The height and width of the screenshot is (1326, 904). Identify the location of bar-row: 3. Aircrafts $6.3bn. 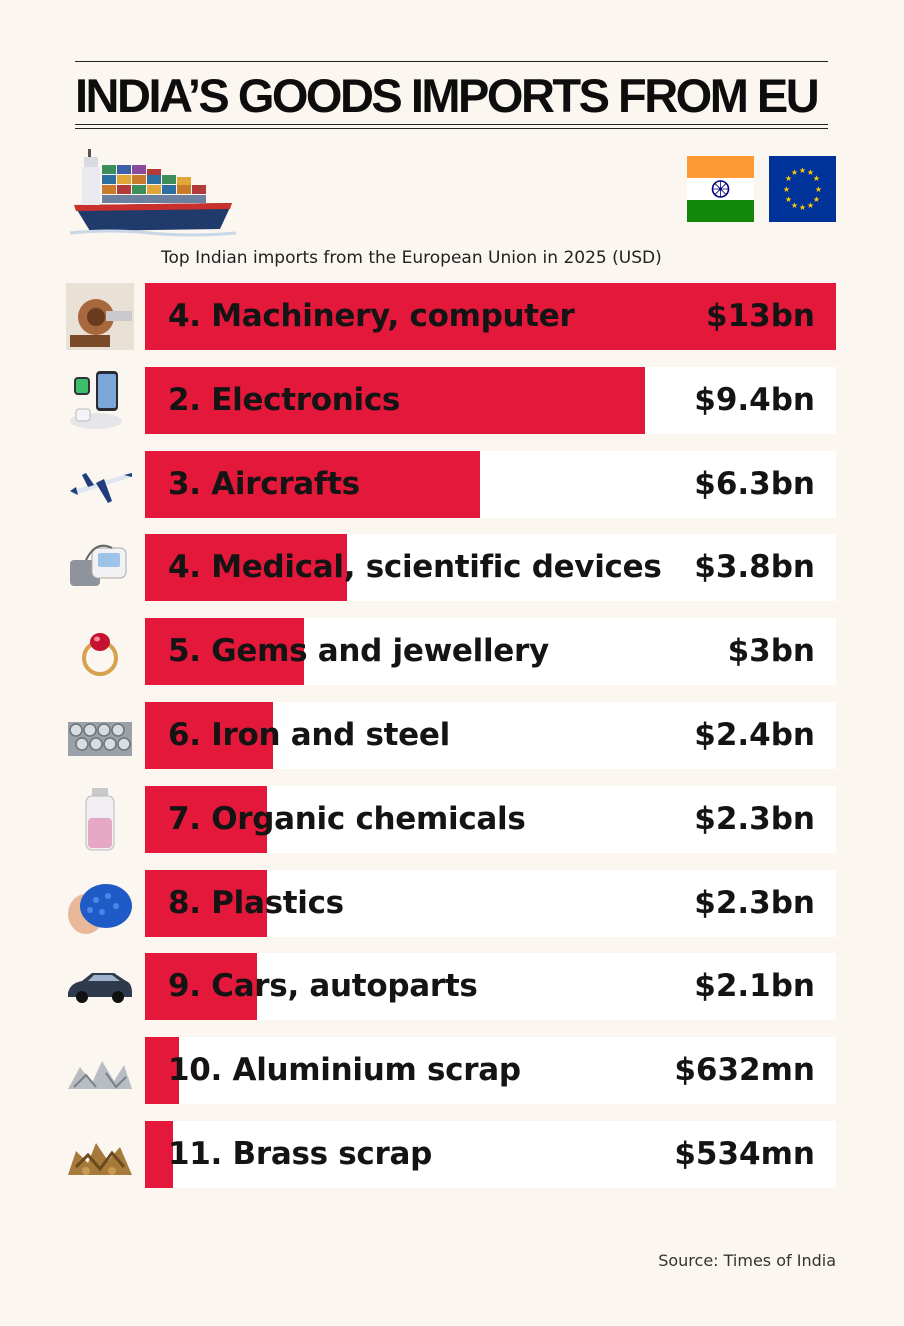
(452, 484).